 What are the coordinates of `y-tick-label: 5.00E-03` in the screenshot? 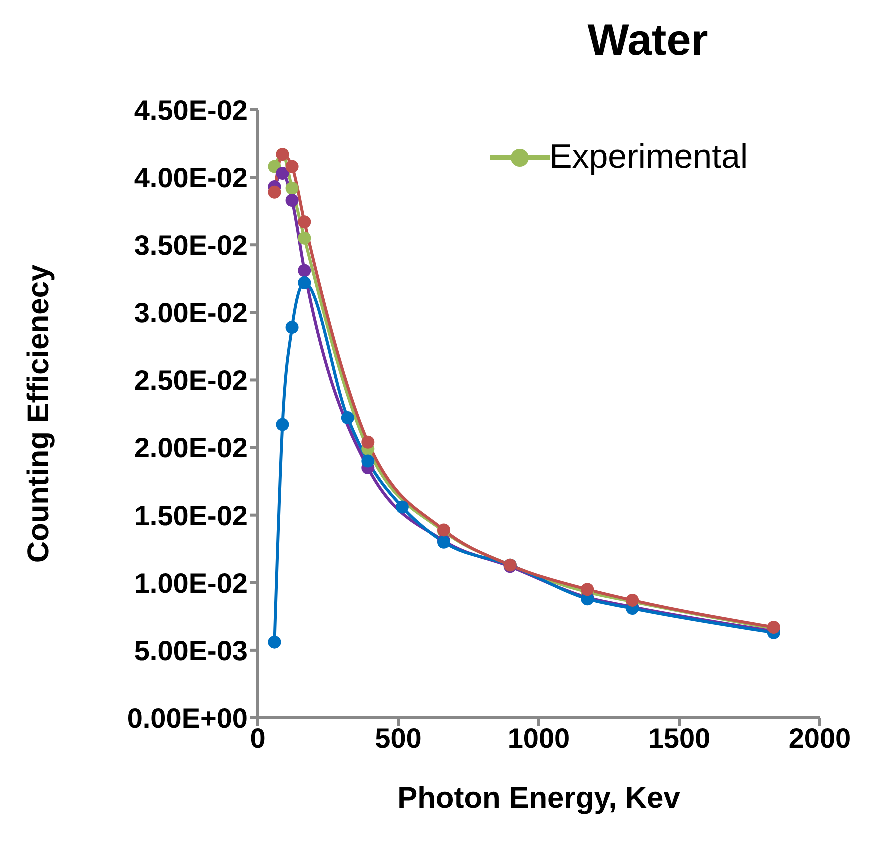 It's located at (191, 650).